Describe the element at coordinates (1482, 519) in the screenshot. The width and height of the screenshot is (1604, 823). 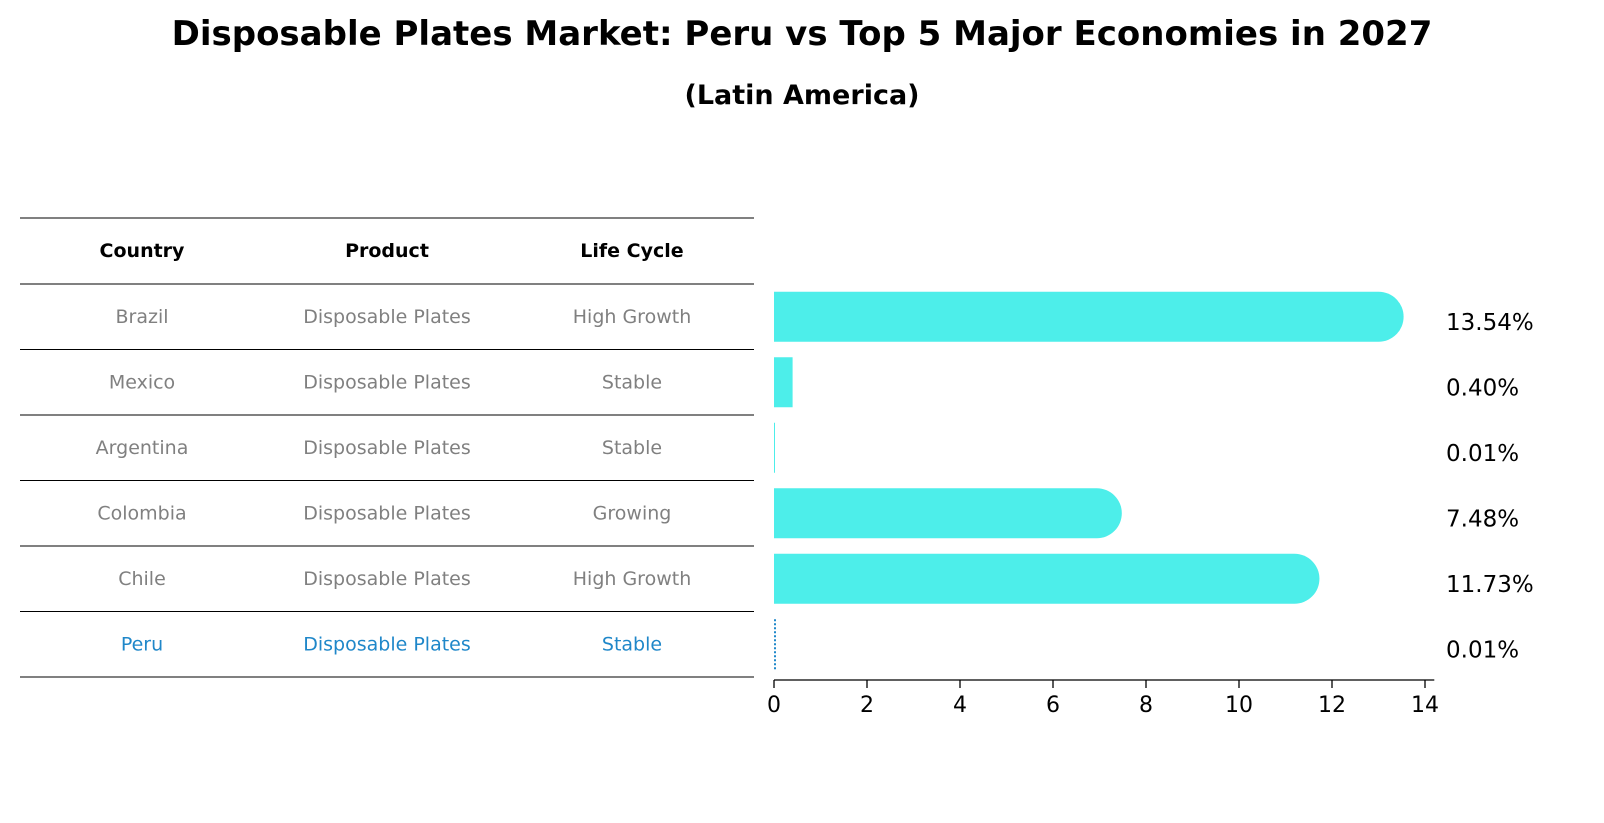
I see `data-label-colombia: 7.48%` at that location.